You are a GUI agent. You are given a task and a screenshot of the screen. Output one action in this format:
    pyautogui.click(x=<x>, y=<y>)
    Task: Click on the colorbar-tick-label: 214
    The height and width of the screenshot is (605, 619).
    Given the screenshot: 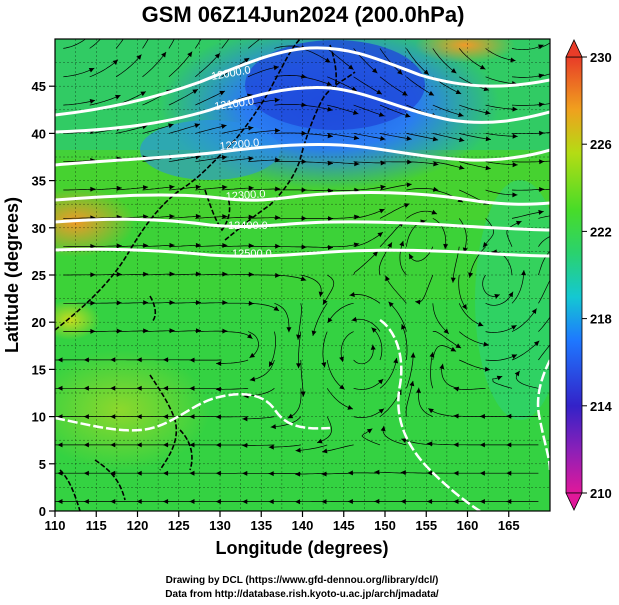 What is the action you would take?
    pyautogui.click(x=601, y=406)
    